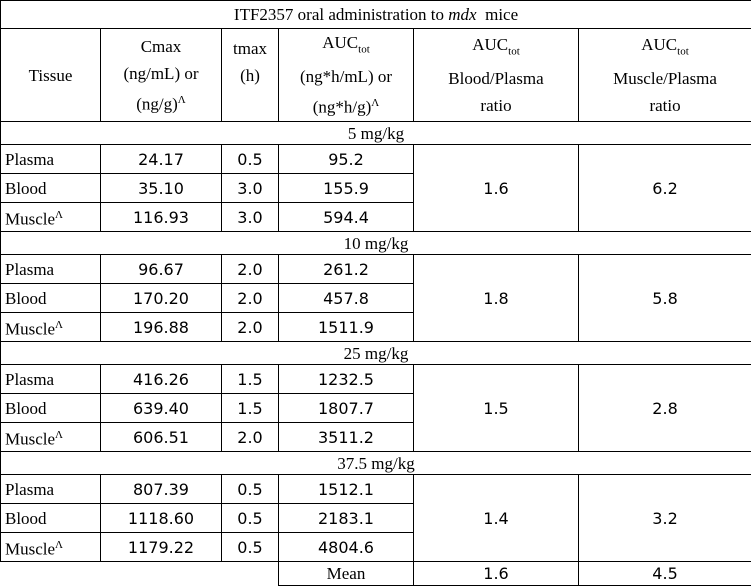  I want to click on cmax-cell: 35.10, so click(161, 188).